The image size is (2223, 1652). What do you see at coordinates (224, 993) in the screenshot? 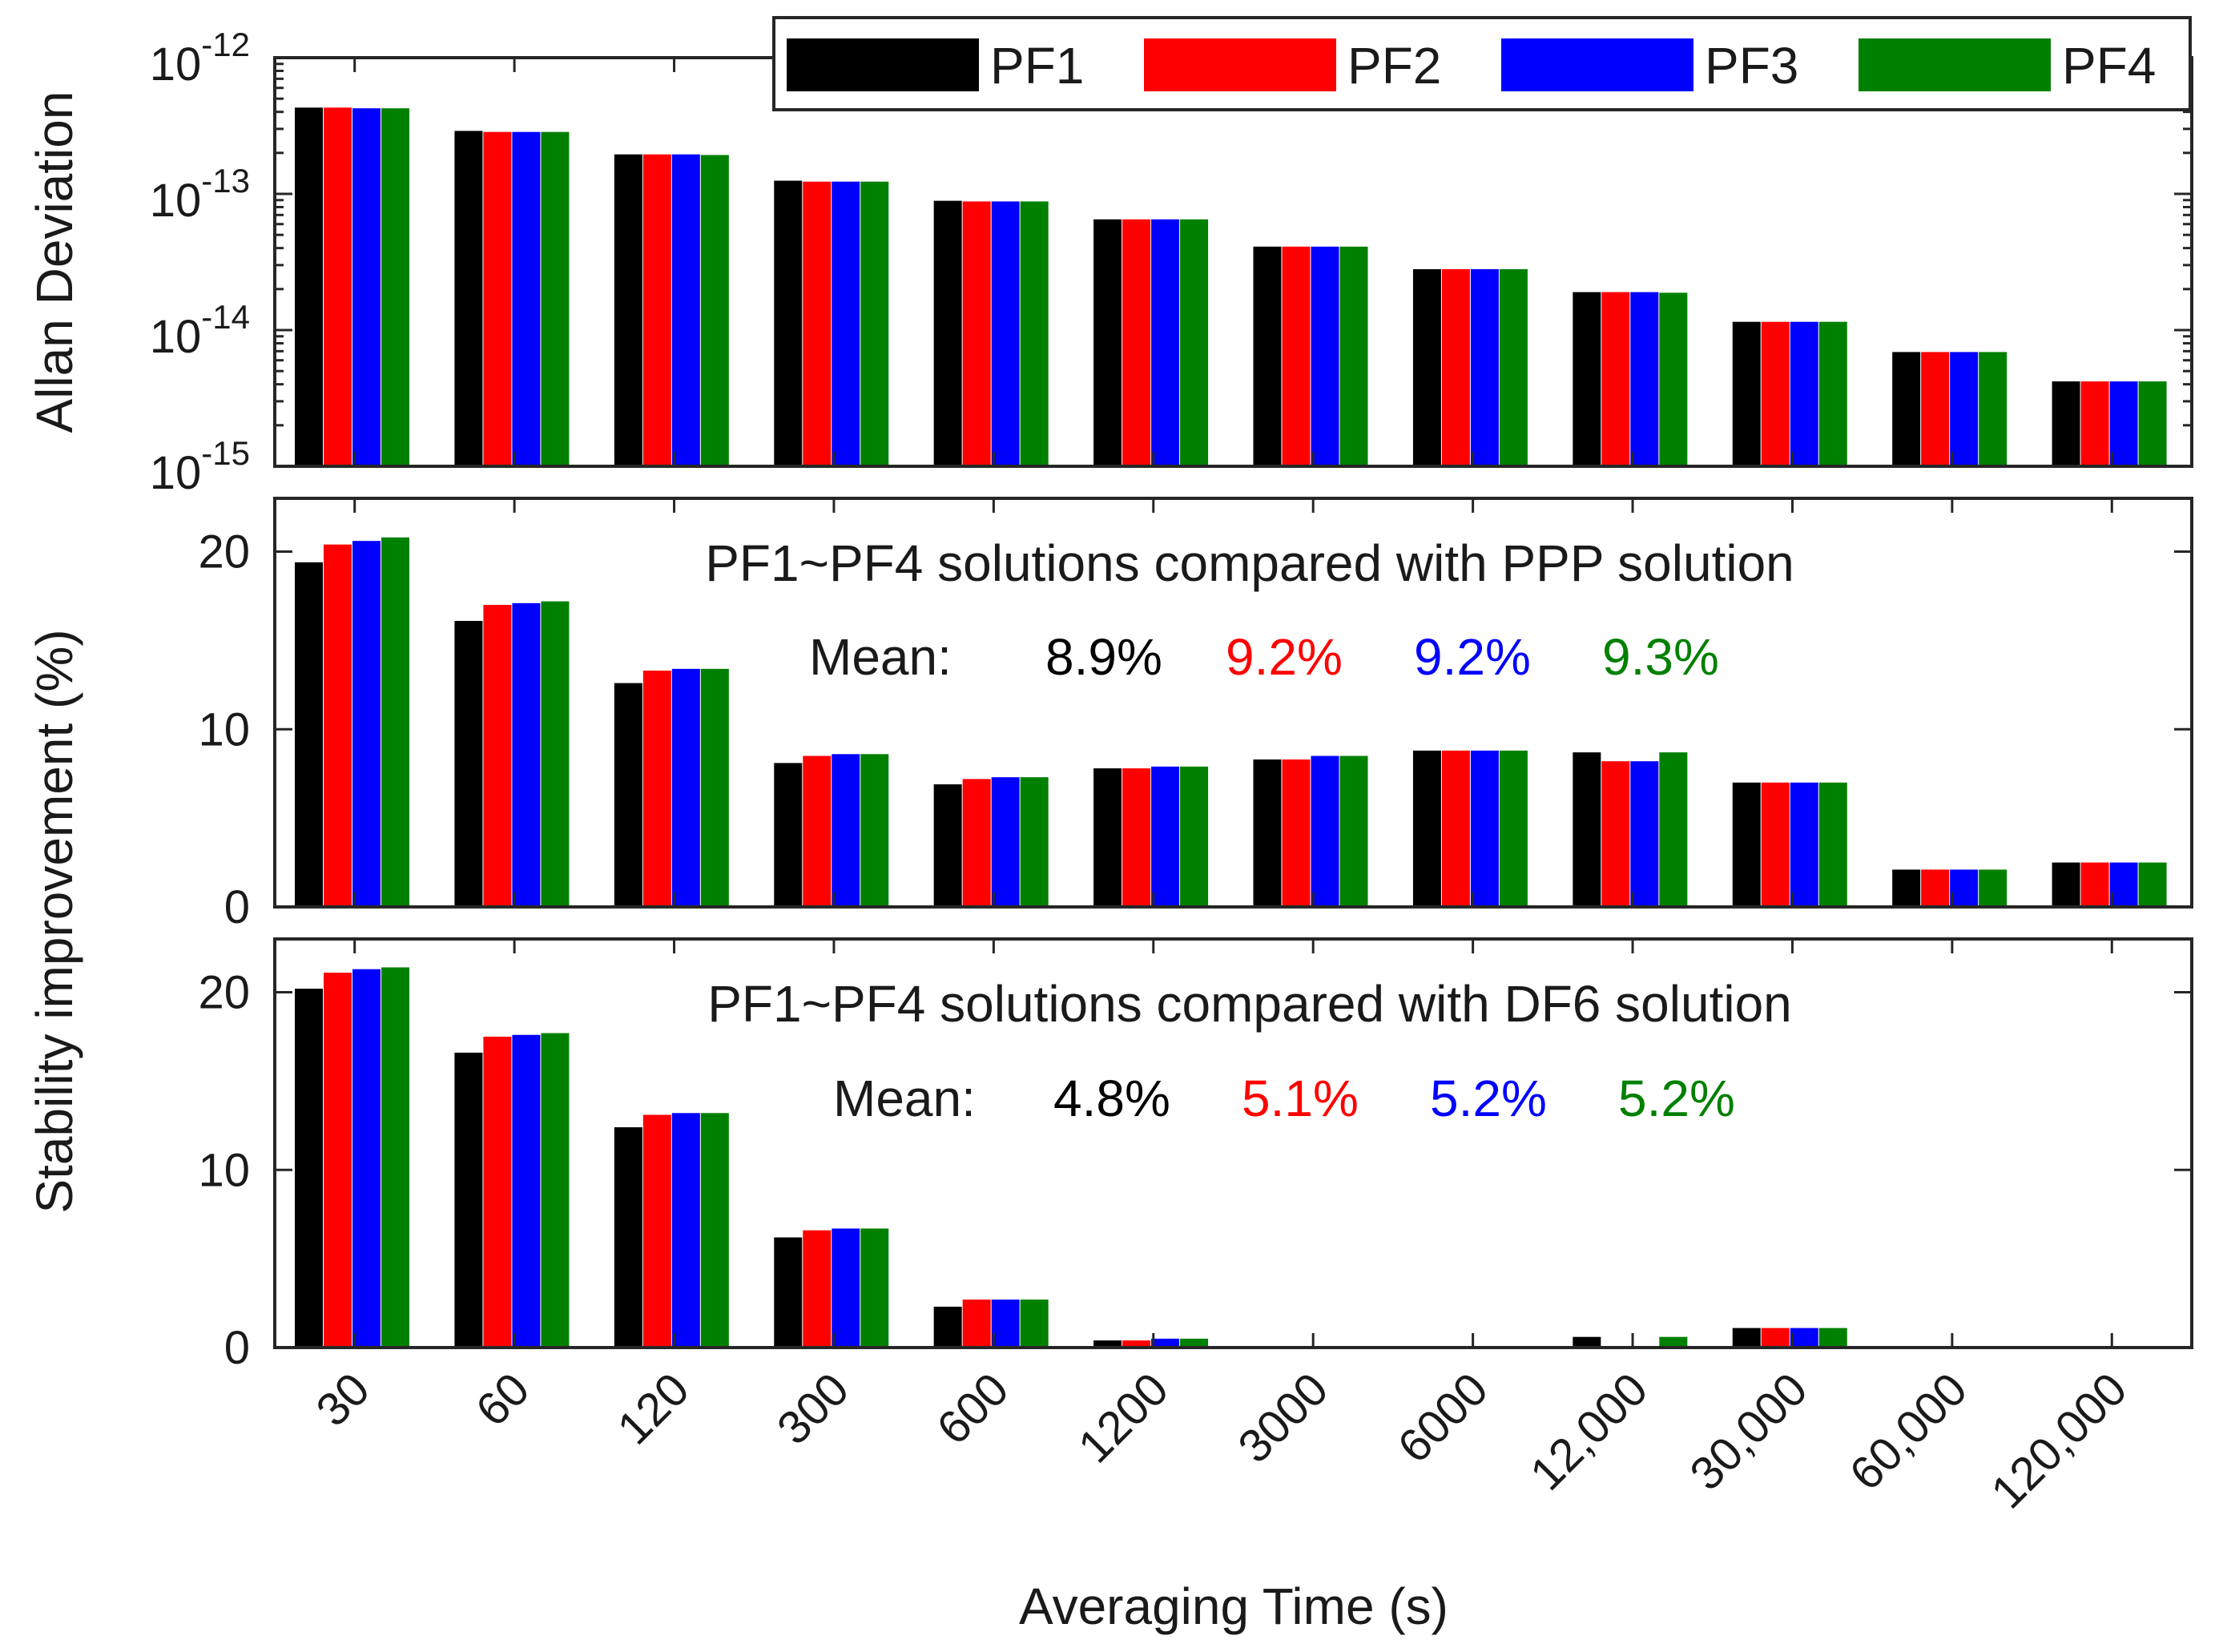
I see `y-tick-label-20: 20` at bounding box center [224, 993].